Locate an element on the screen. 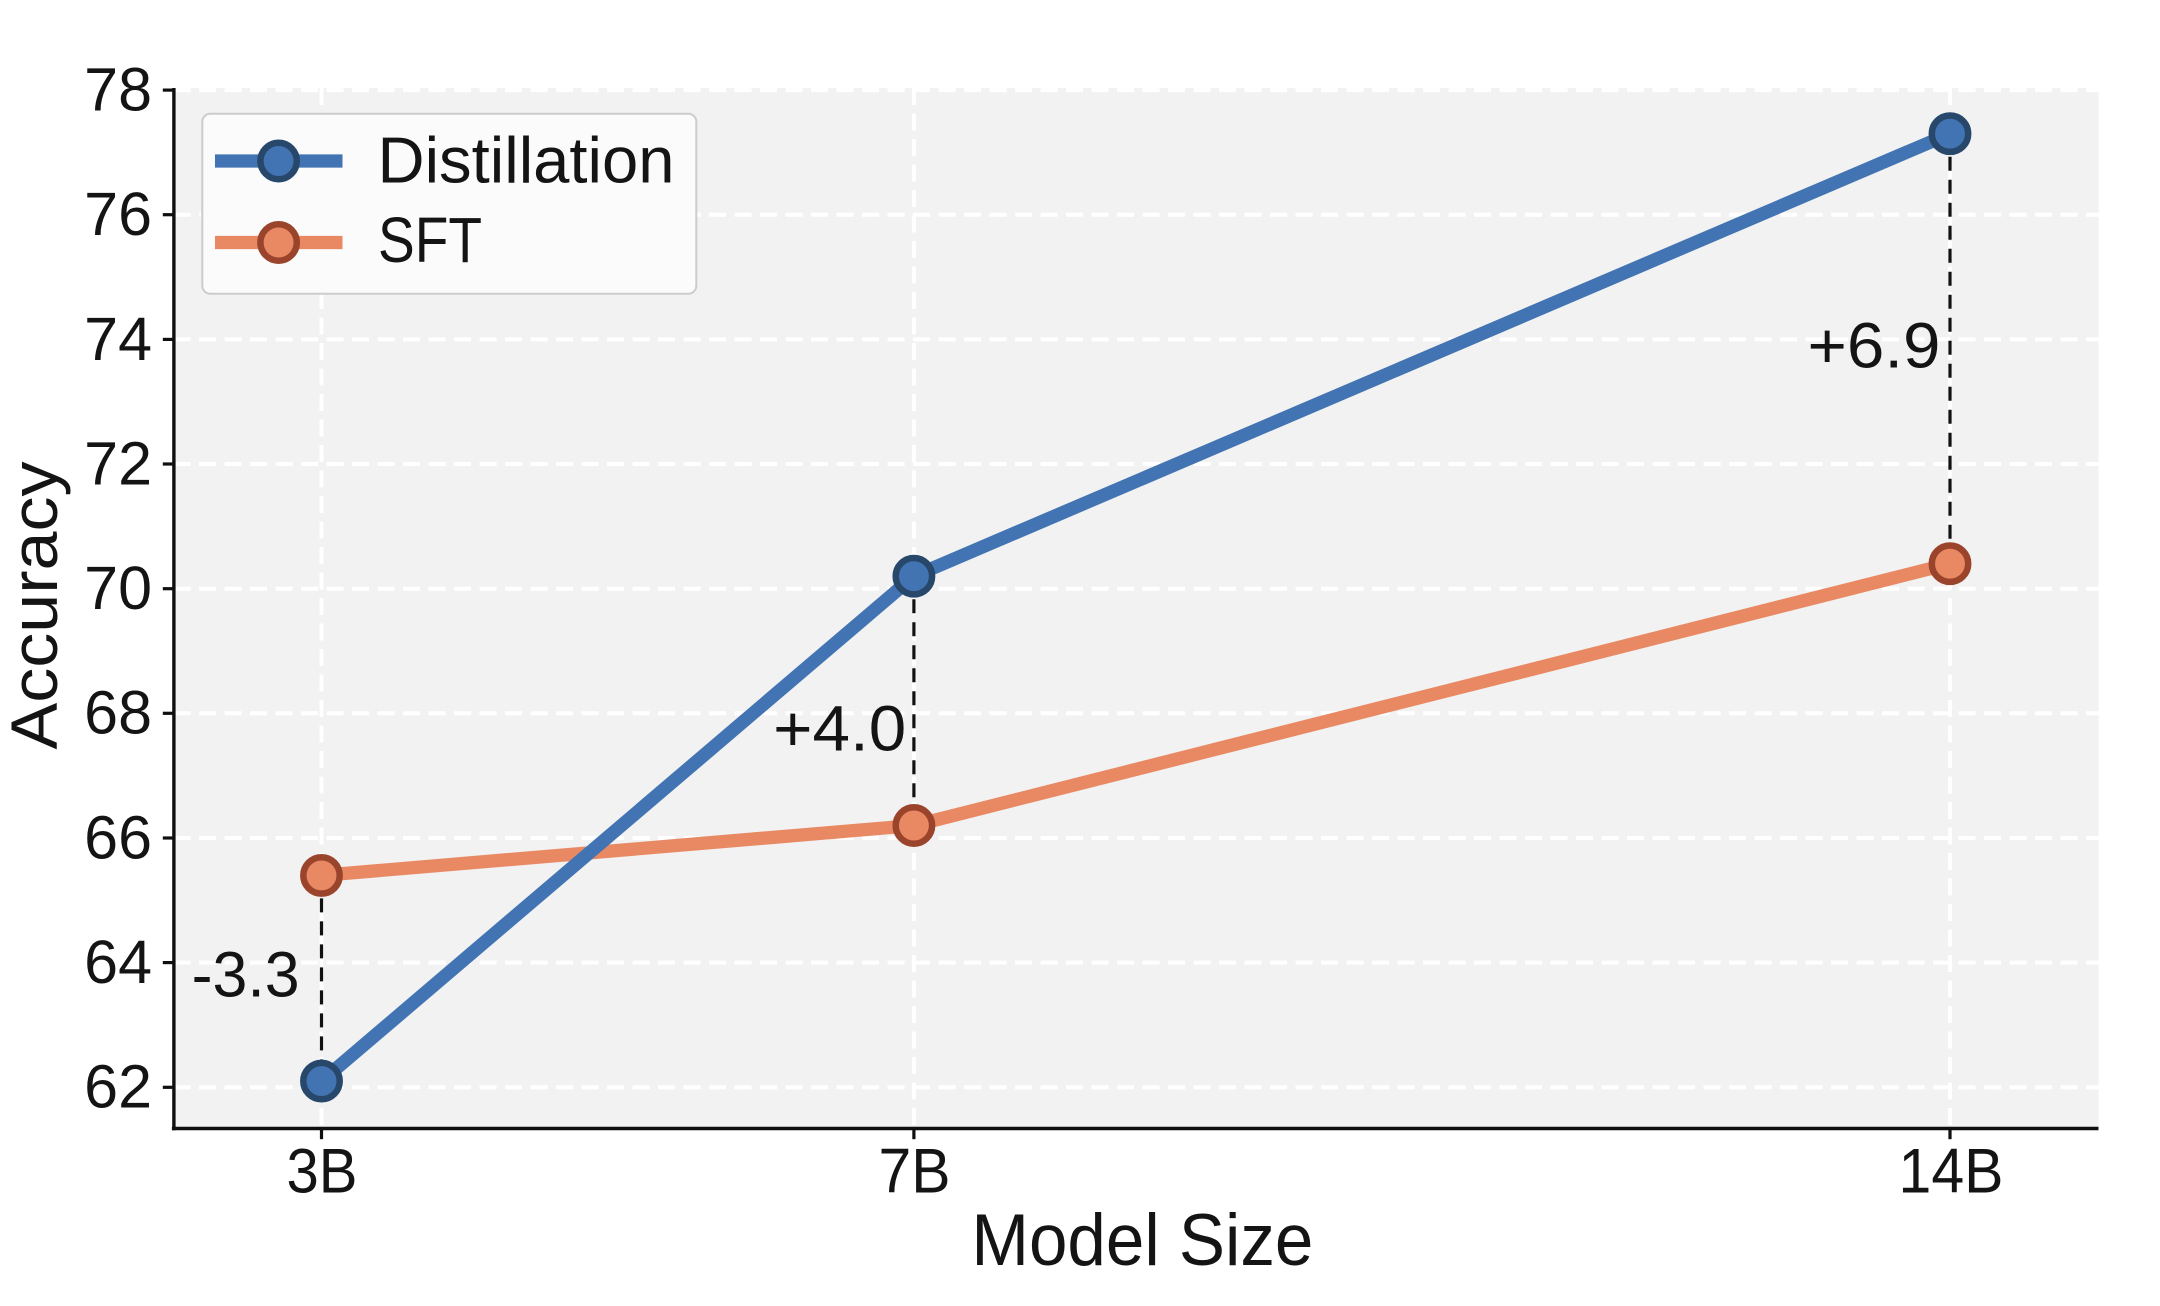 The image size is (2160, 1306). svg-text: 72 is located at coordinates (118, 463).